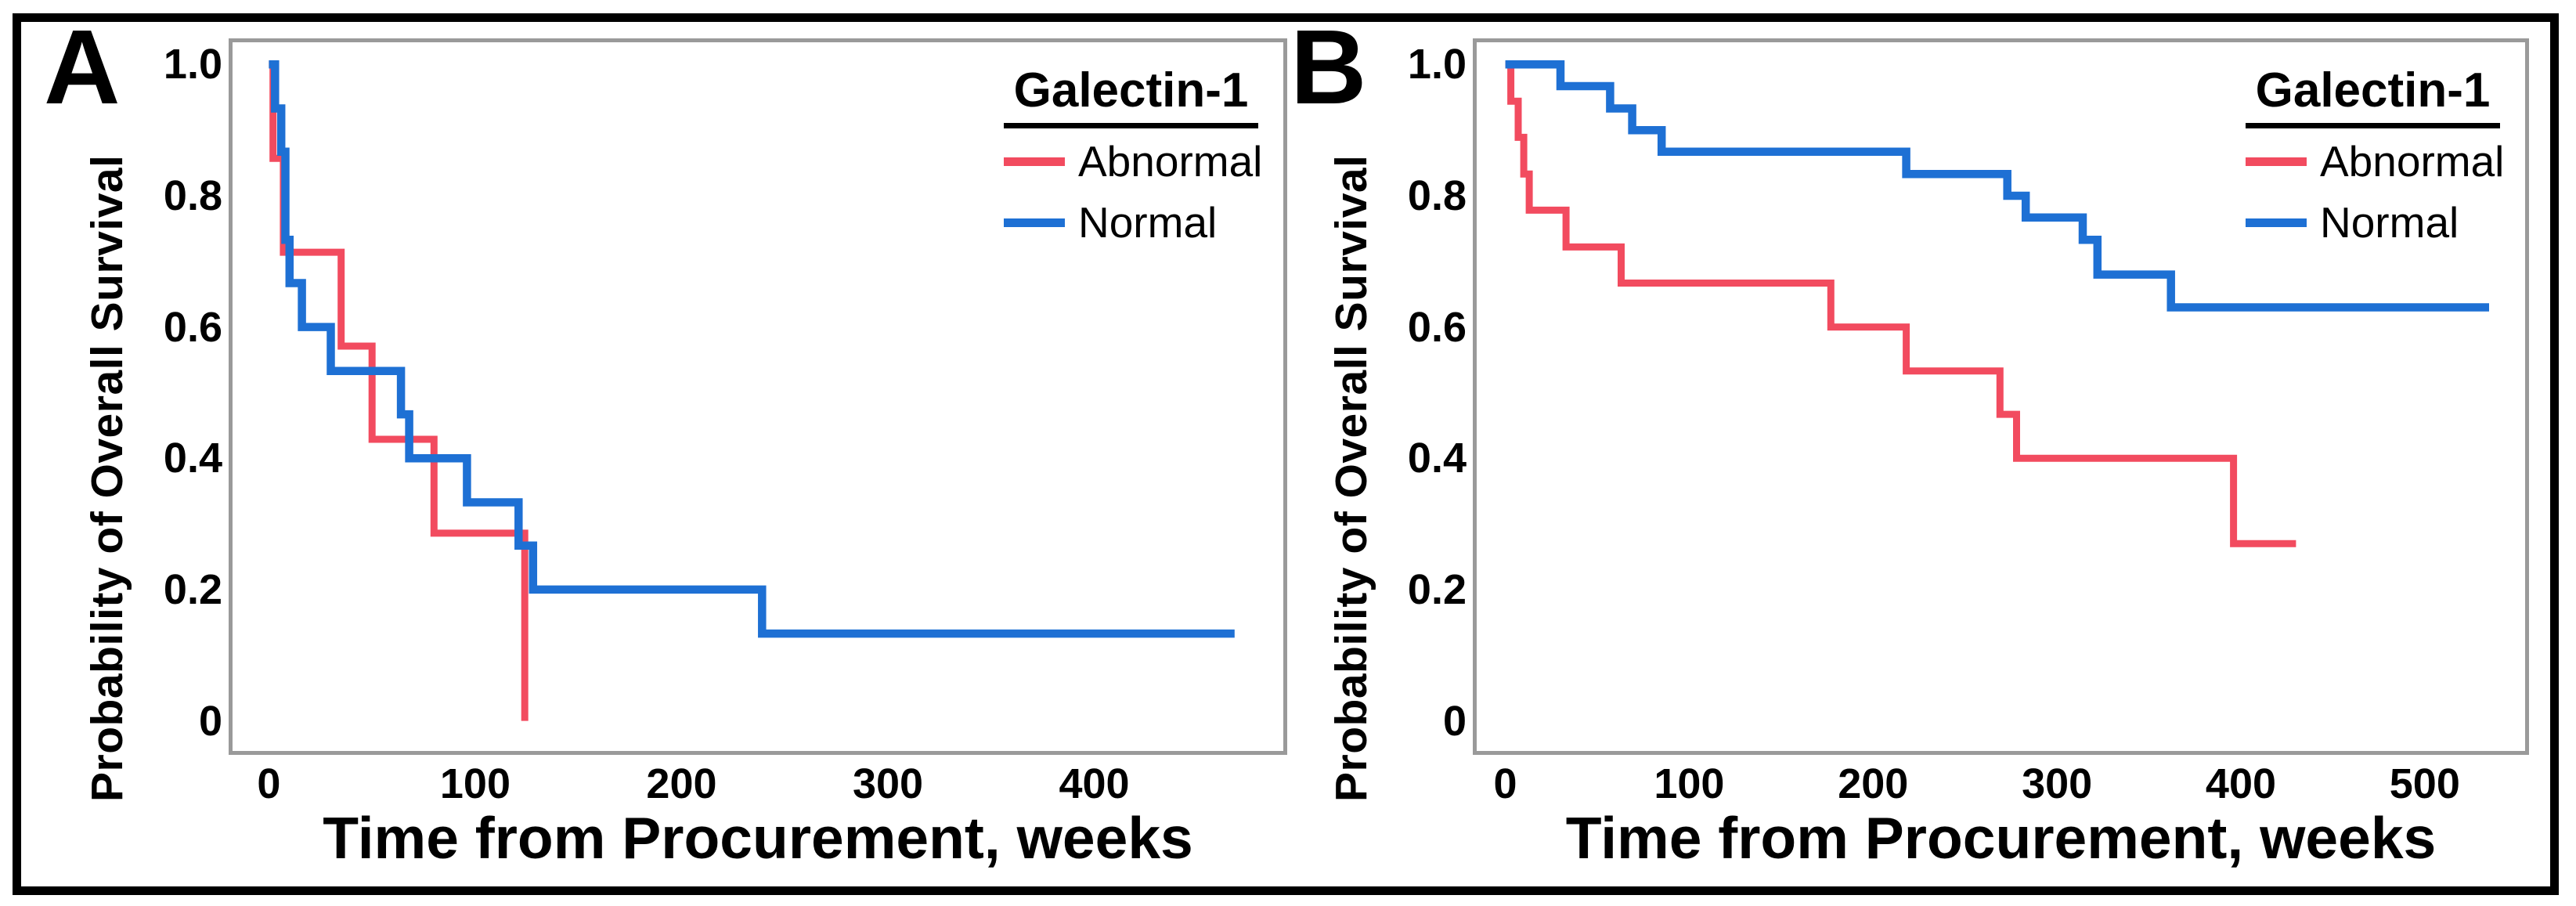  I want to click on x-tick-label: 500, so click(2424, 783).